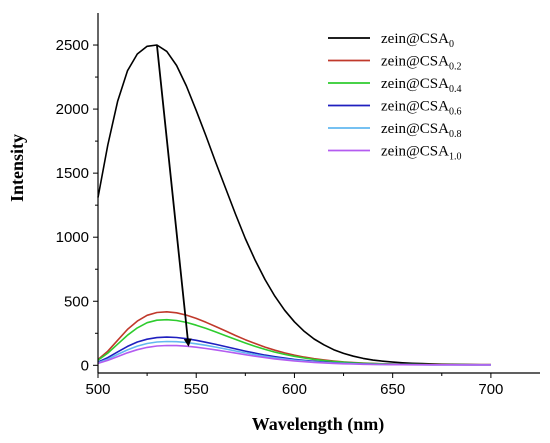  I want to click on trend-arrow, so click(174, 195).